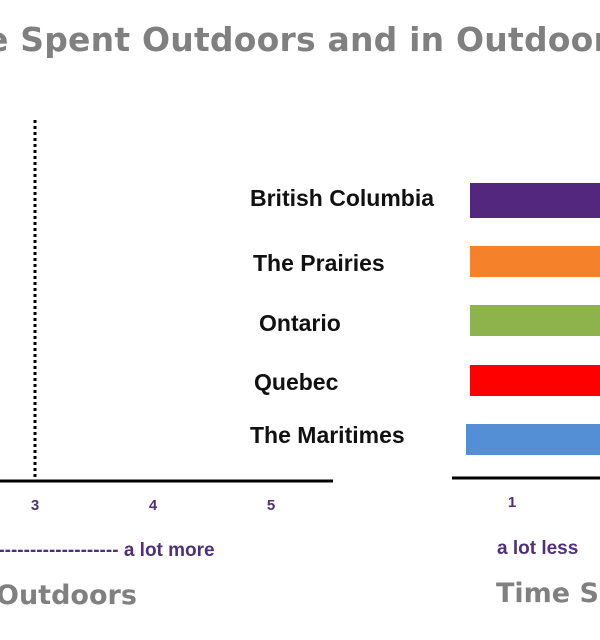 Image resolution: width=600 pixels, height=640 pixels. Describe the element at coordinates (327, 435) in the screenshot. I see `region-label-the-maritimes: The Maritimes` at that location.